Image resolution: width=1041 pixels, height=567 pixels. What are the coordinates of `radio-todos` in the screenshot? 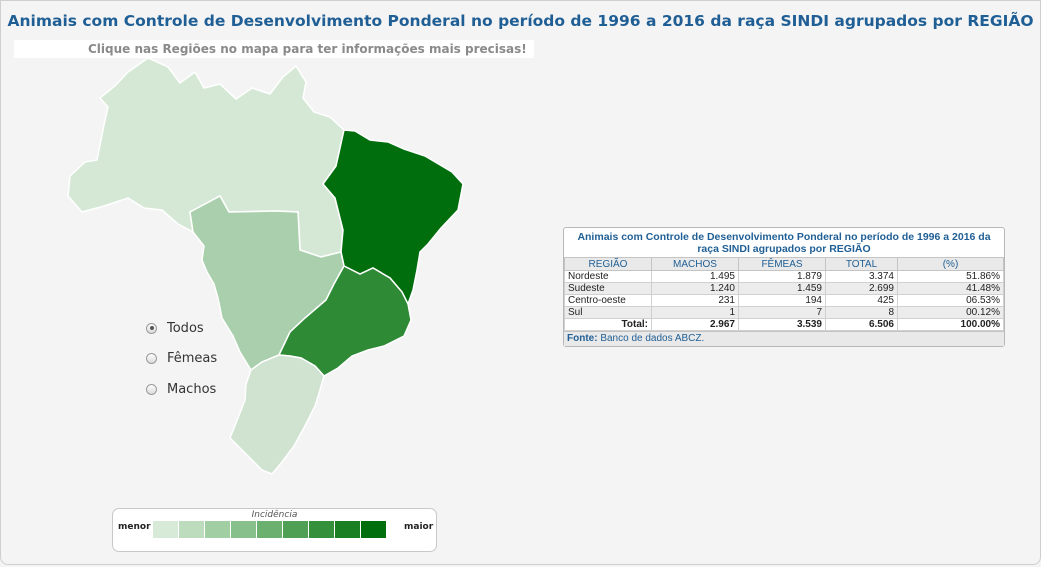 It's located at (151, 328).